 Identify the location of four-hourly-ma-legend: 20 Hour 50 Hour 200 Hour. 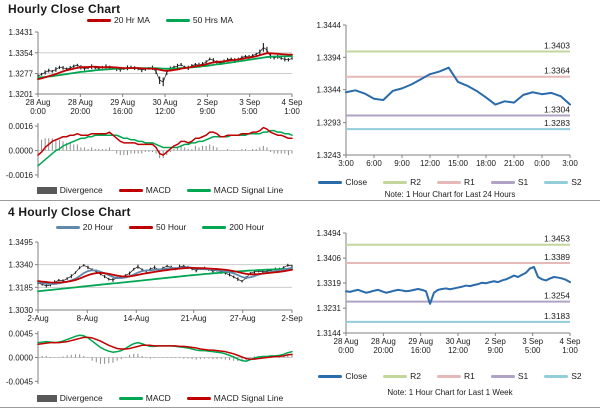
(160, 227).